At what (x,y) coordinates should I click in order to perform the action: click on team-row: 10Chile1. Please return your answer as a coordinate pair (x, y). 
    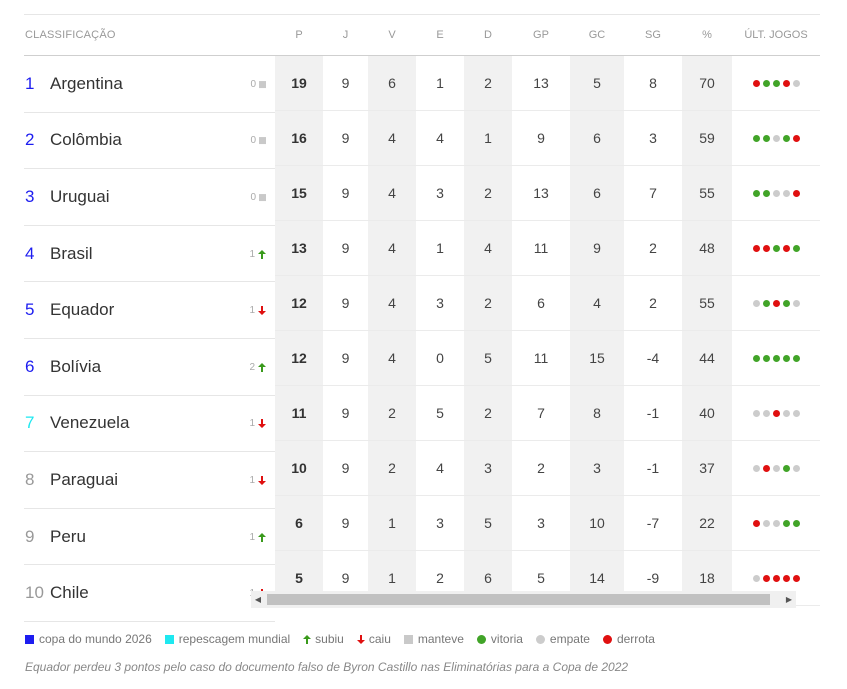
    Looking at the image, I should click on (149, 593).